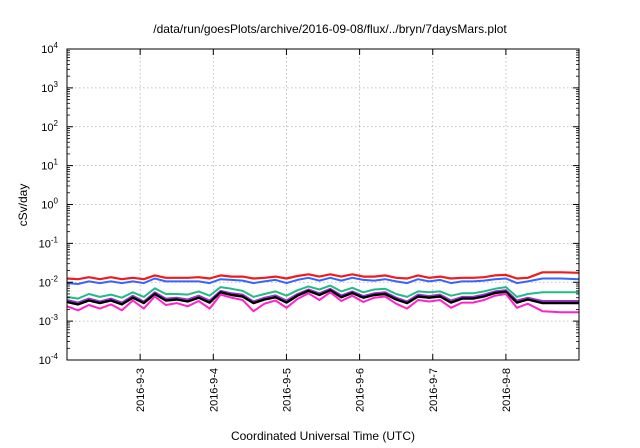 This screenshot has width=640, height=448. What do you see at coordinates (49, 359) in the screenshot?
I see `y-tick-label: 10⁻⁴` at bounding box center [49, 359].